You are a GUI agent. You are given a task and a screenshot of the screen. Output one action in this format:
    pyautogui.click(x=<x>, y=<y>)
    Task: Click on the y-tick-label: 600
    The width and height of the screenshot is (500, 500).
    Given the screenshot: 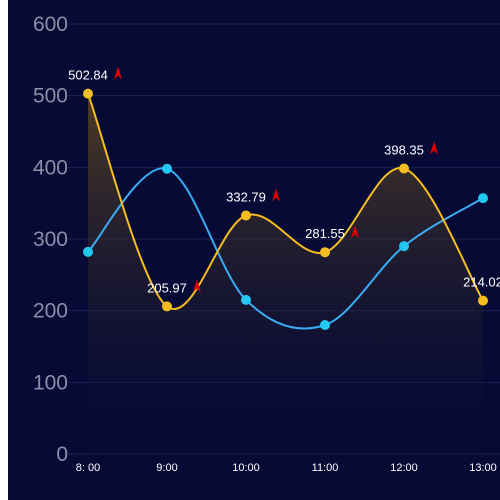 What is the action you would take?
    pyautogui.click(x=50, y=24)
    